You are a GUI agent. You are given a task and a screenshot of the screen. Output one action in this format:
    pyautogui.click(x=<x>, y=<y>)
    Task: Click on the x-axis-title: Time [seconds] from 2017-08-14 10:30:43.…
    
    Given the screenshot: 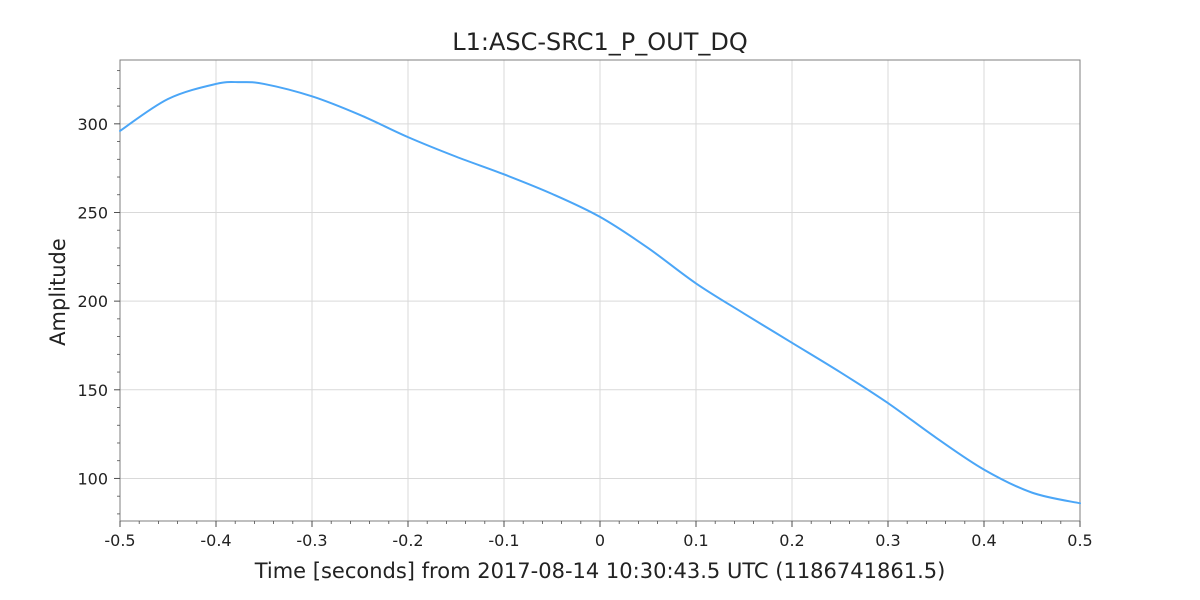 What is the action you would take?
    pyautogui.click(x=600, y=571)
    